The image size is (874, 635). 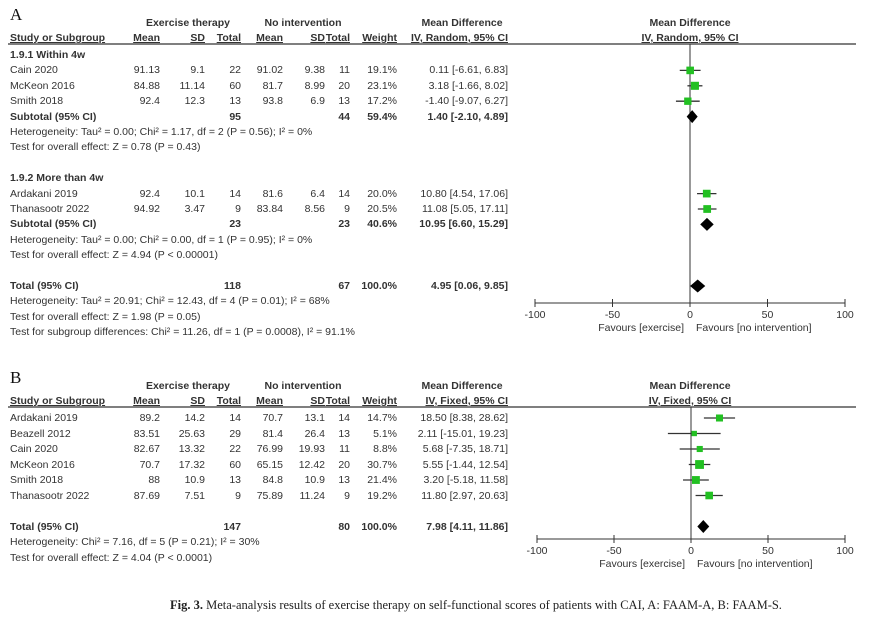 What do you see at coordinates (235, 464) in the screenshot?
I see `cell-e_total: 60` at bounding box center [235, 464].